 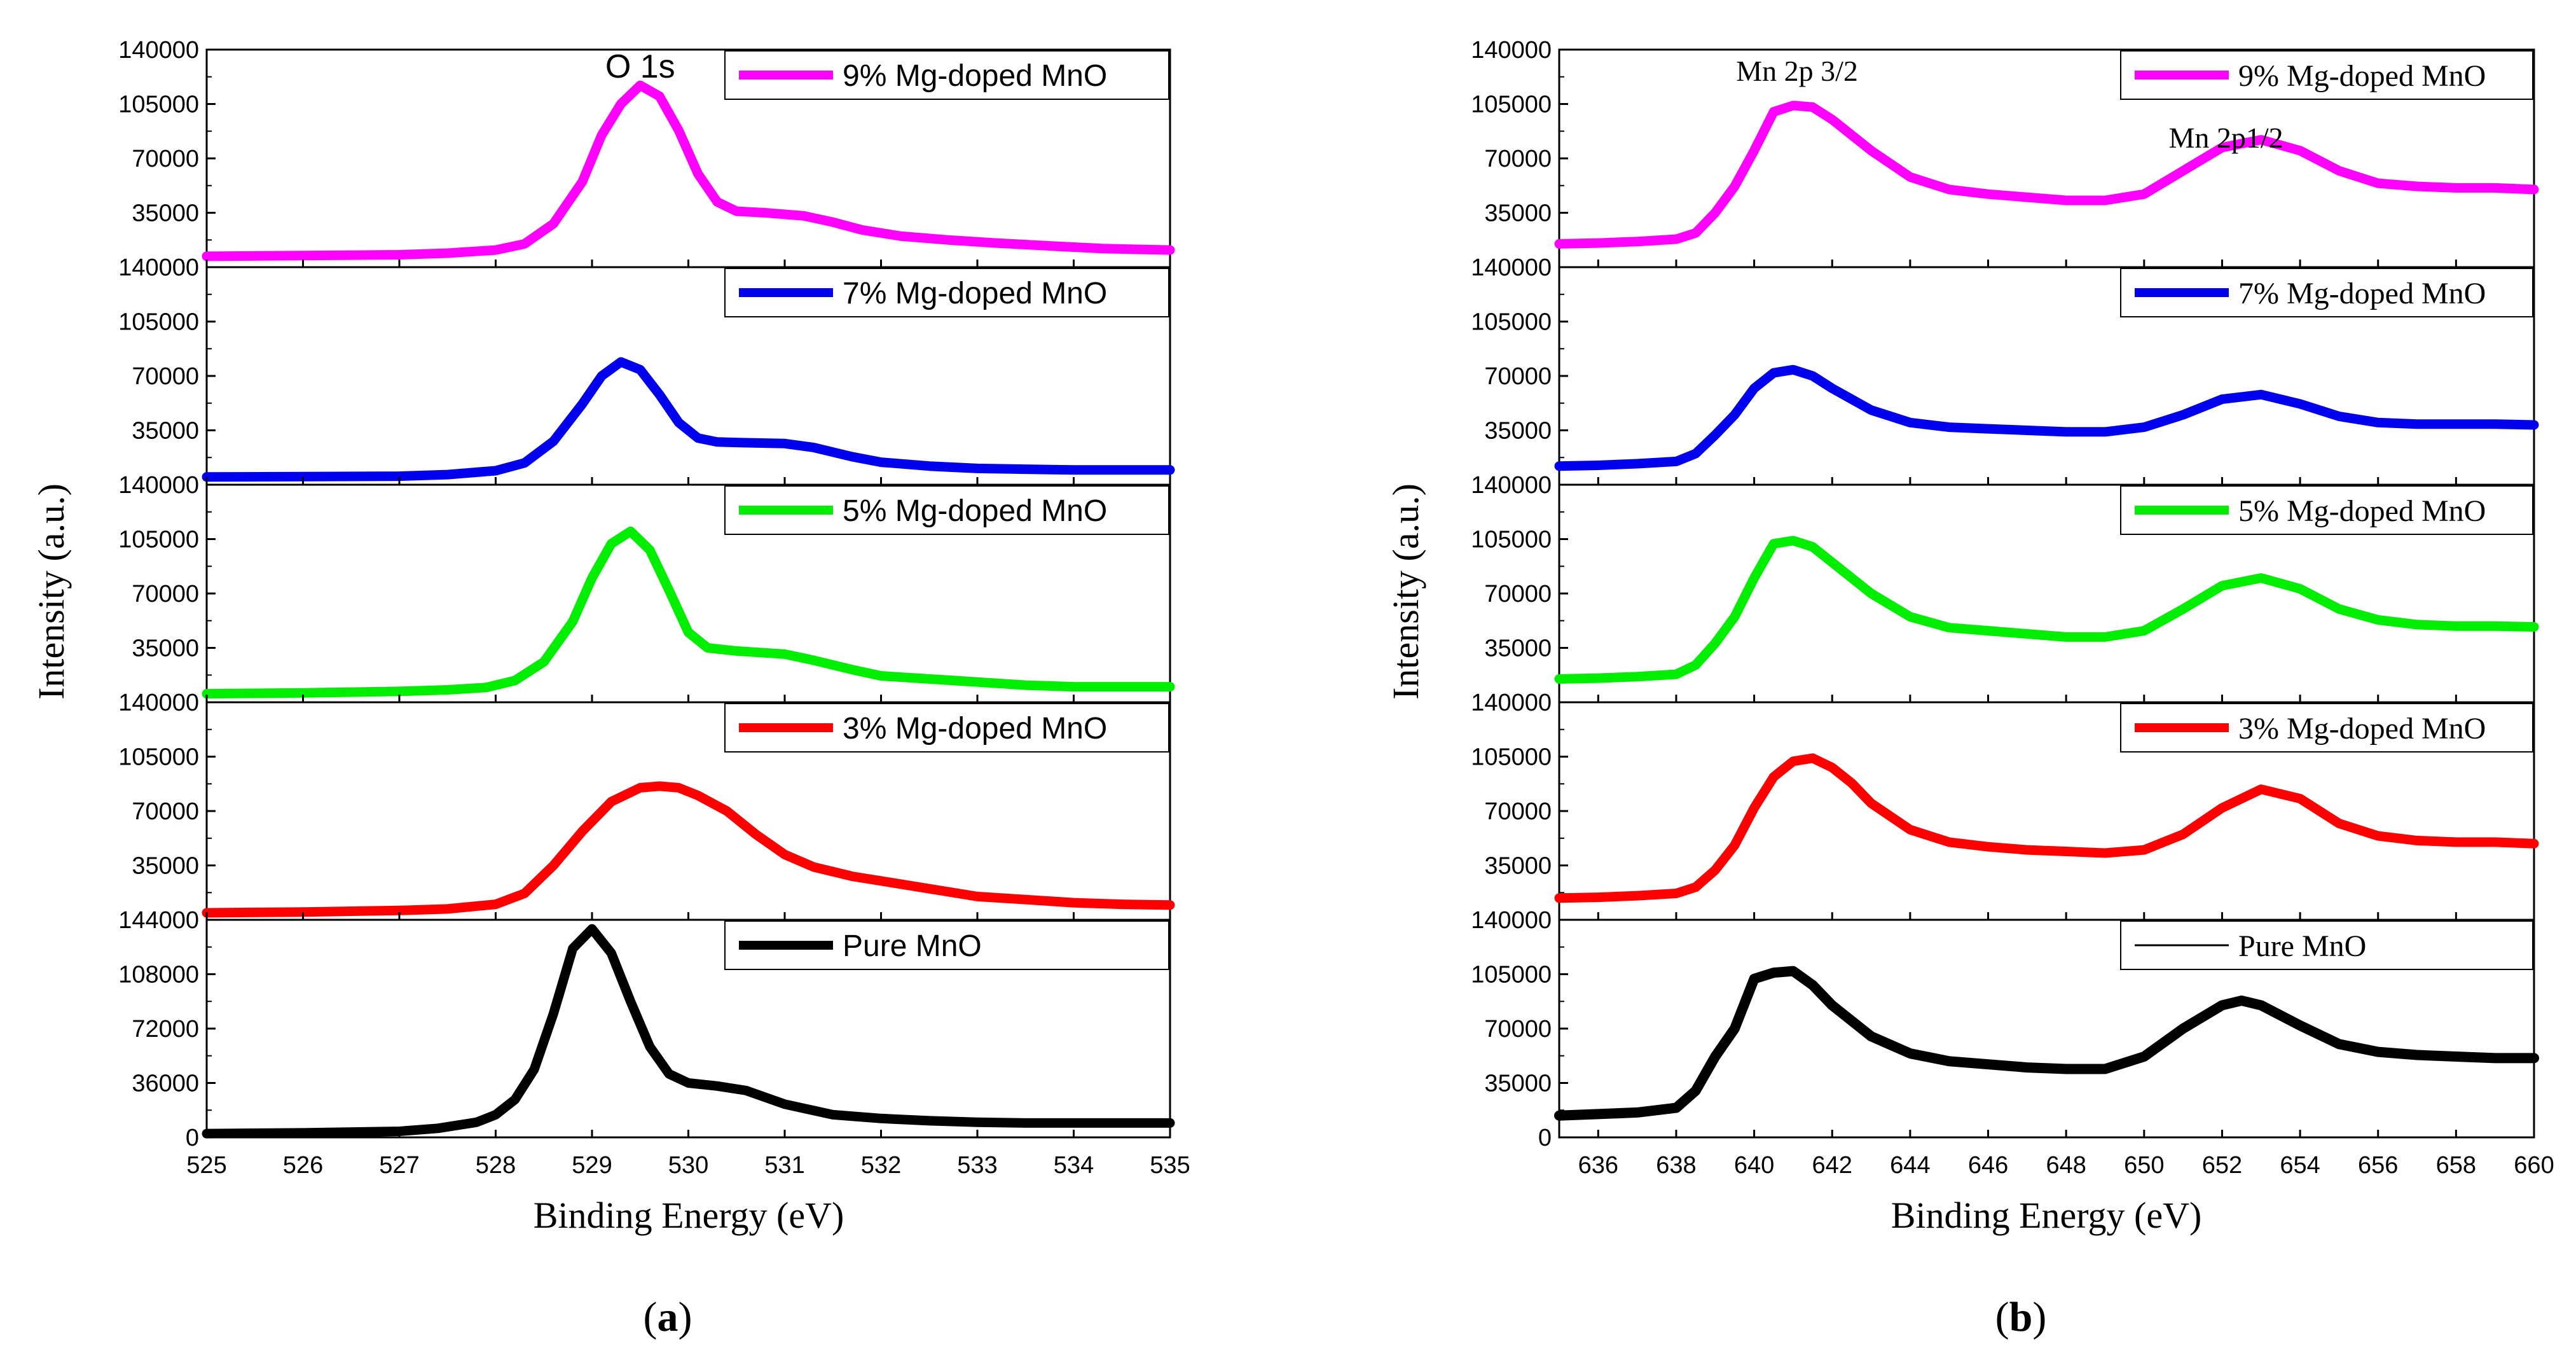 I want to click on x-tick-label: 648, so click(x=2066, y=1165).